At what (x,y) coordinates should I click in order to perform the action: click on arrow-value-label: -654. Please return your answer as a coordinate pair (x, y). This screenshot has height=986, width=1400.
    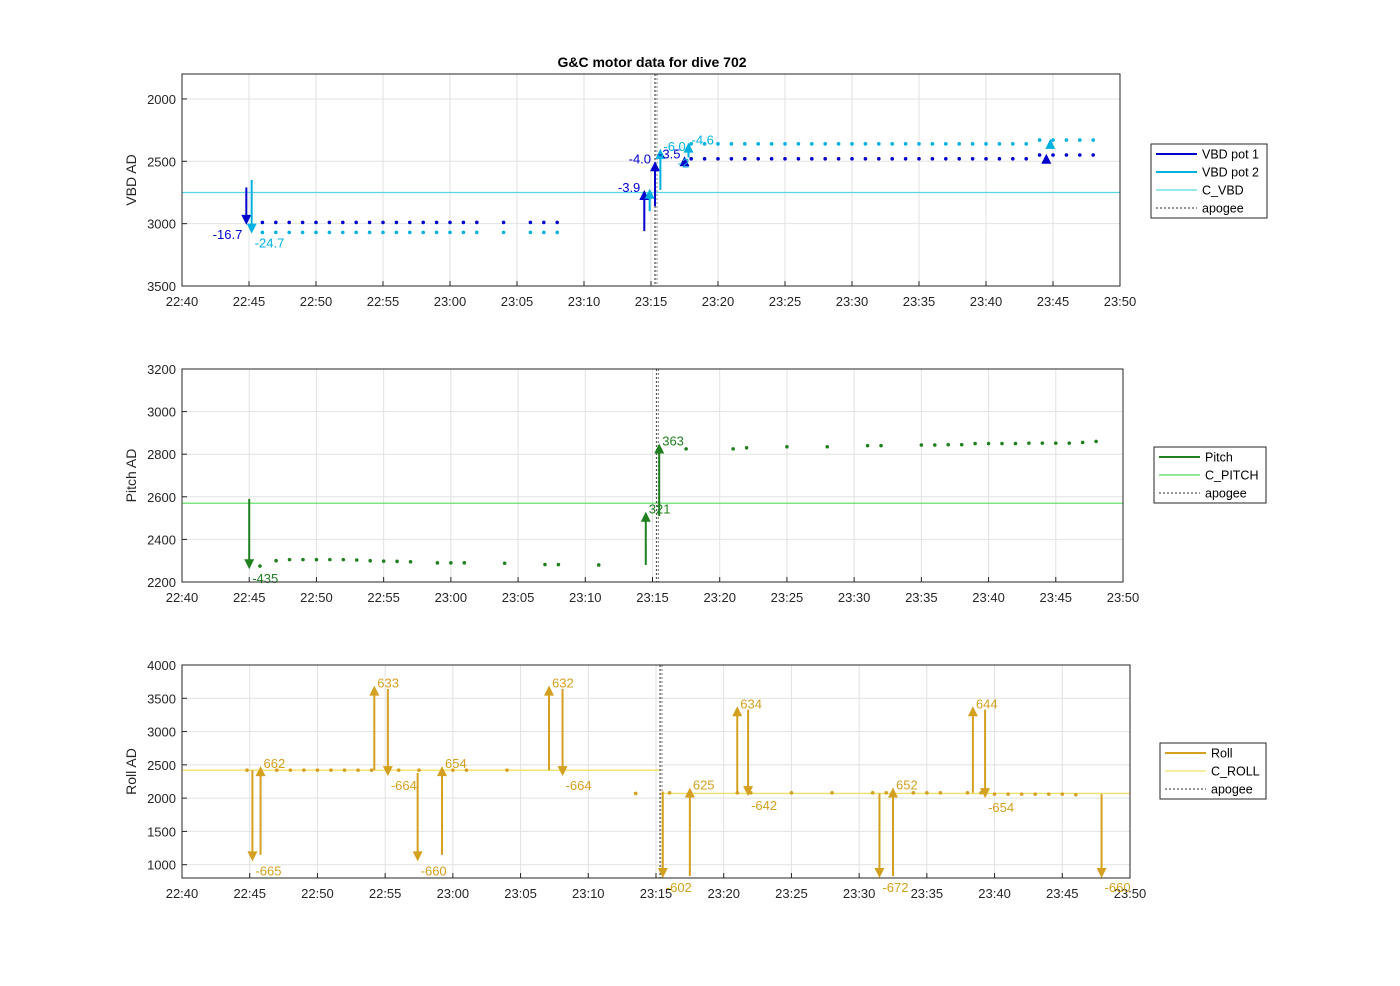
    Looking at the image, I should click on (1001, 807).